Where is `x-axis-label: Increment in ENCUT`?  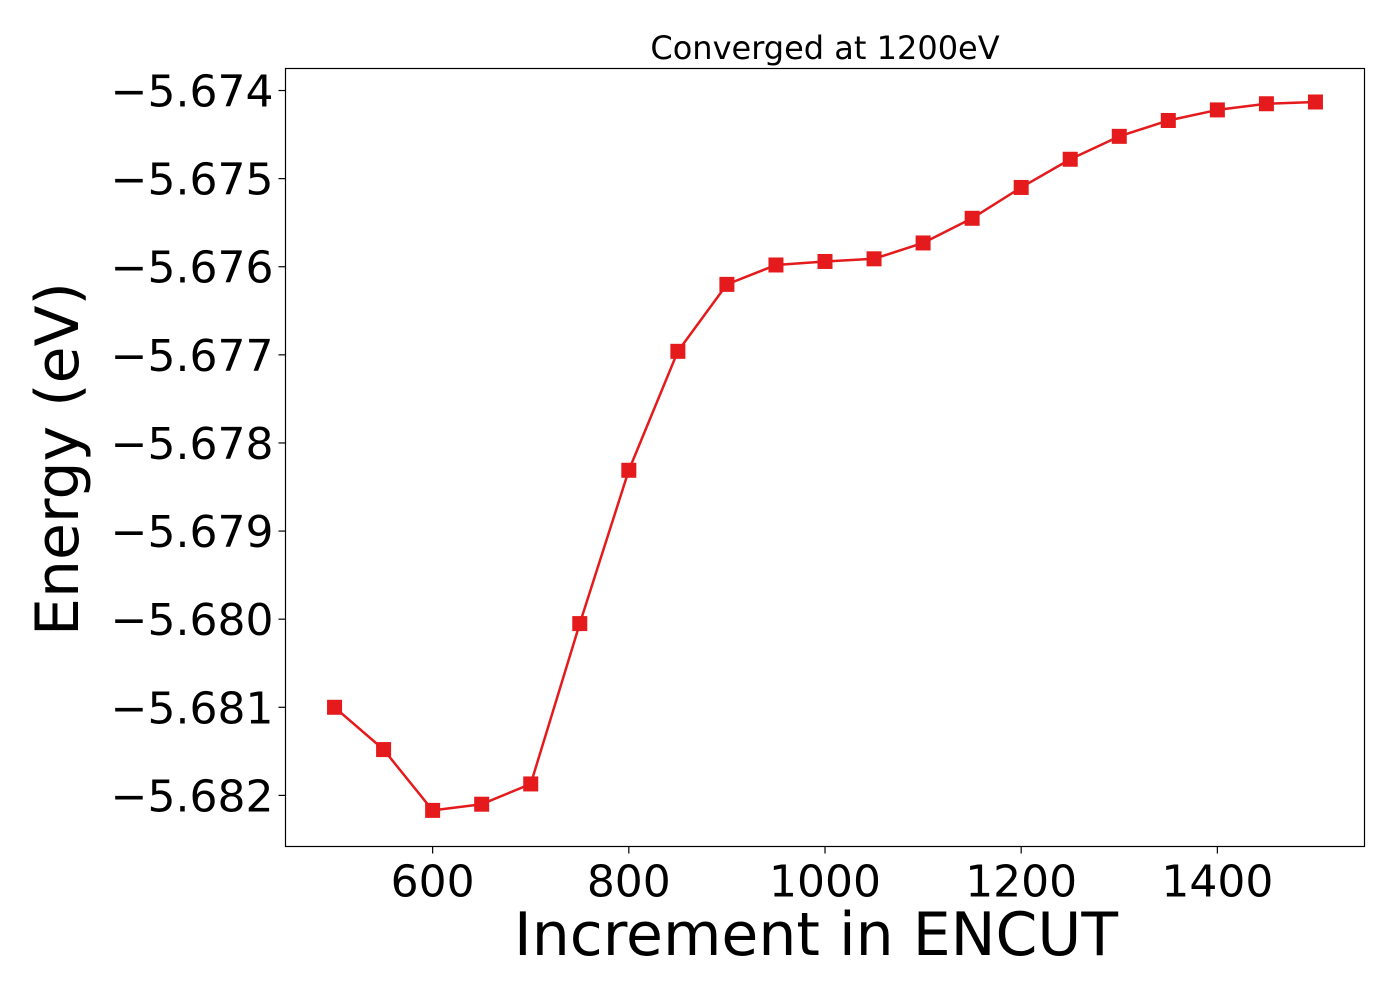 x-axis-label: Increment in ENCUT is located at coordinates (816, 935).